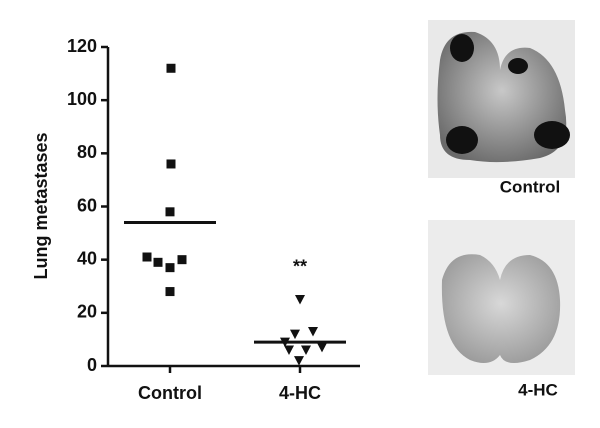 Image resolution: width=600 pixels, height=428 pixels. I want to click on x-tick-label: Control, so click(170, 393).